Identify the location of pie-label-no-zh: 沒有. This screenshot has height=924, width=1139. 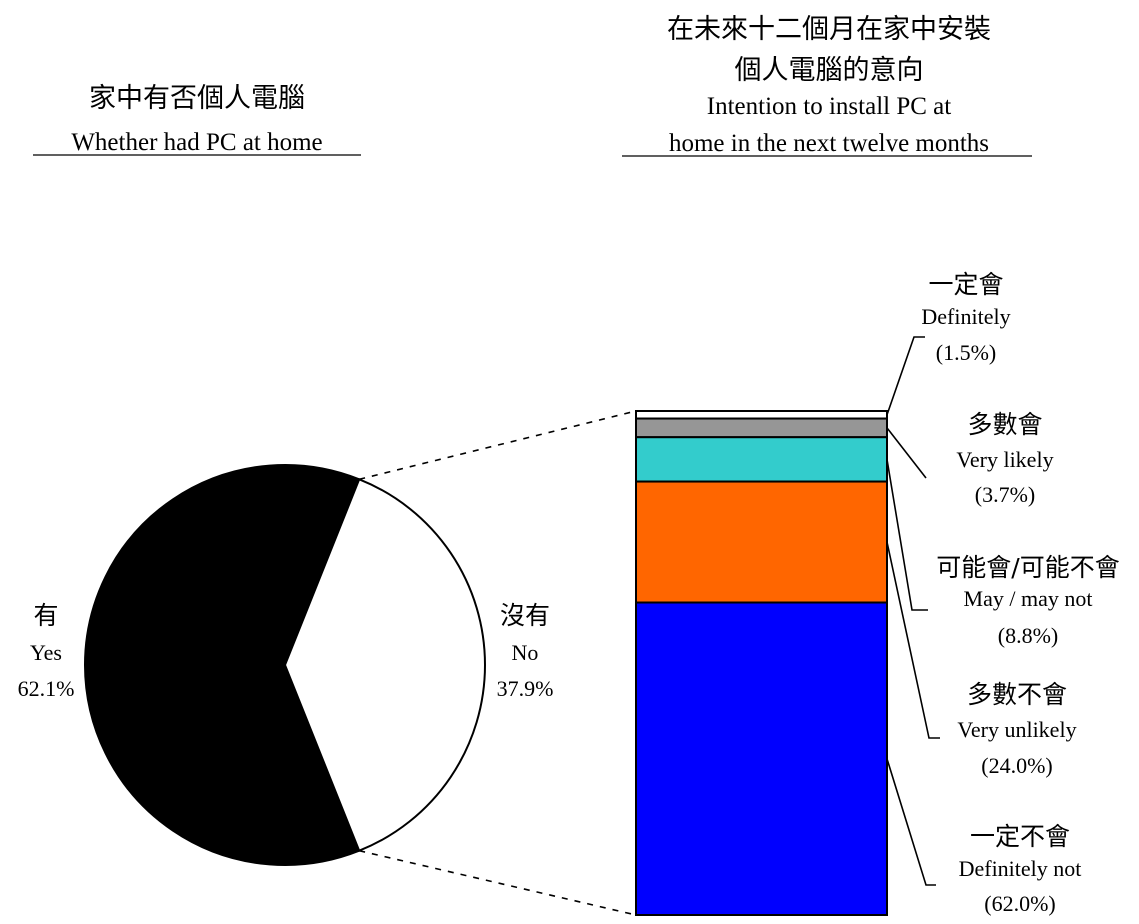
(525, 615).